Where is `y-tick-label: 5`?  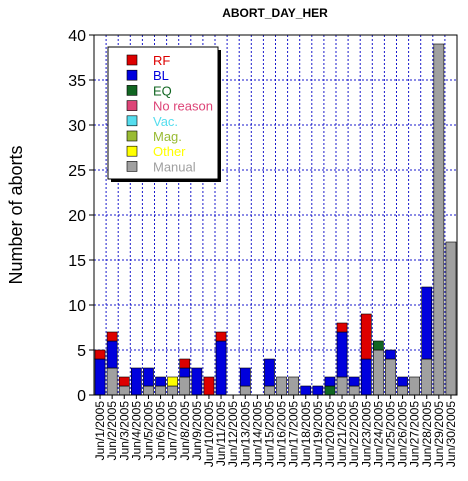 y-tick-label: 5 is located at coordinates (81, 351).